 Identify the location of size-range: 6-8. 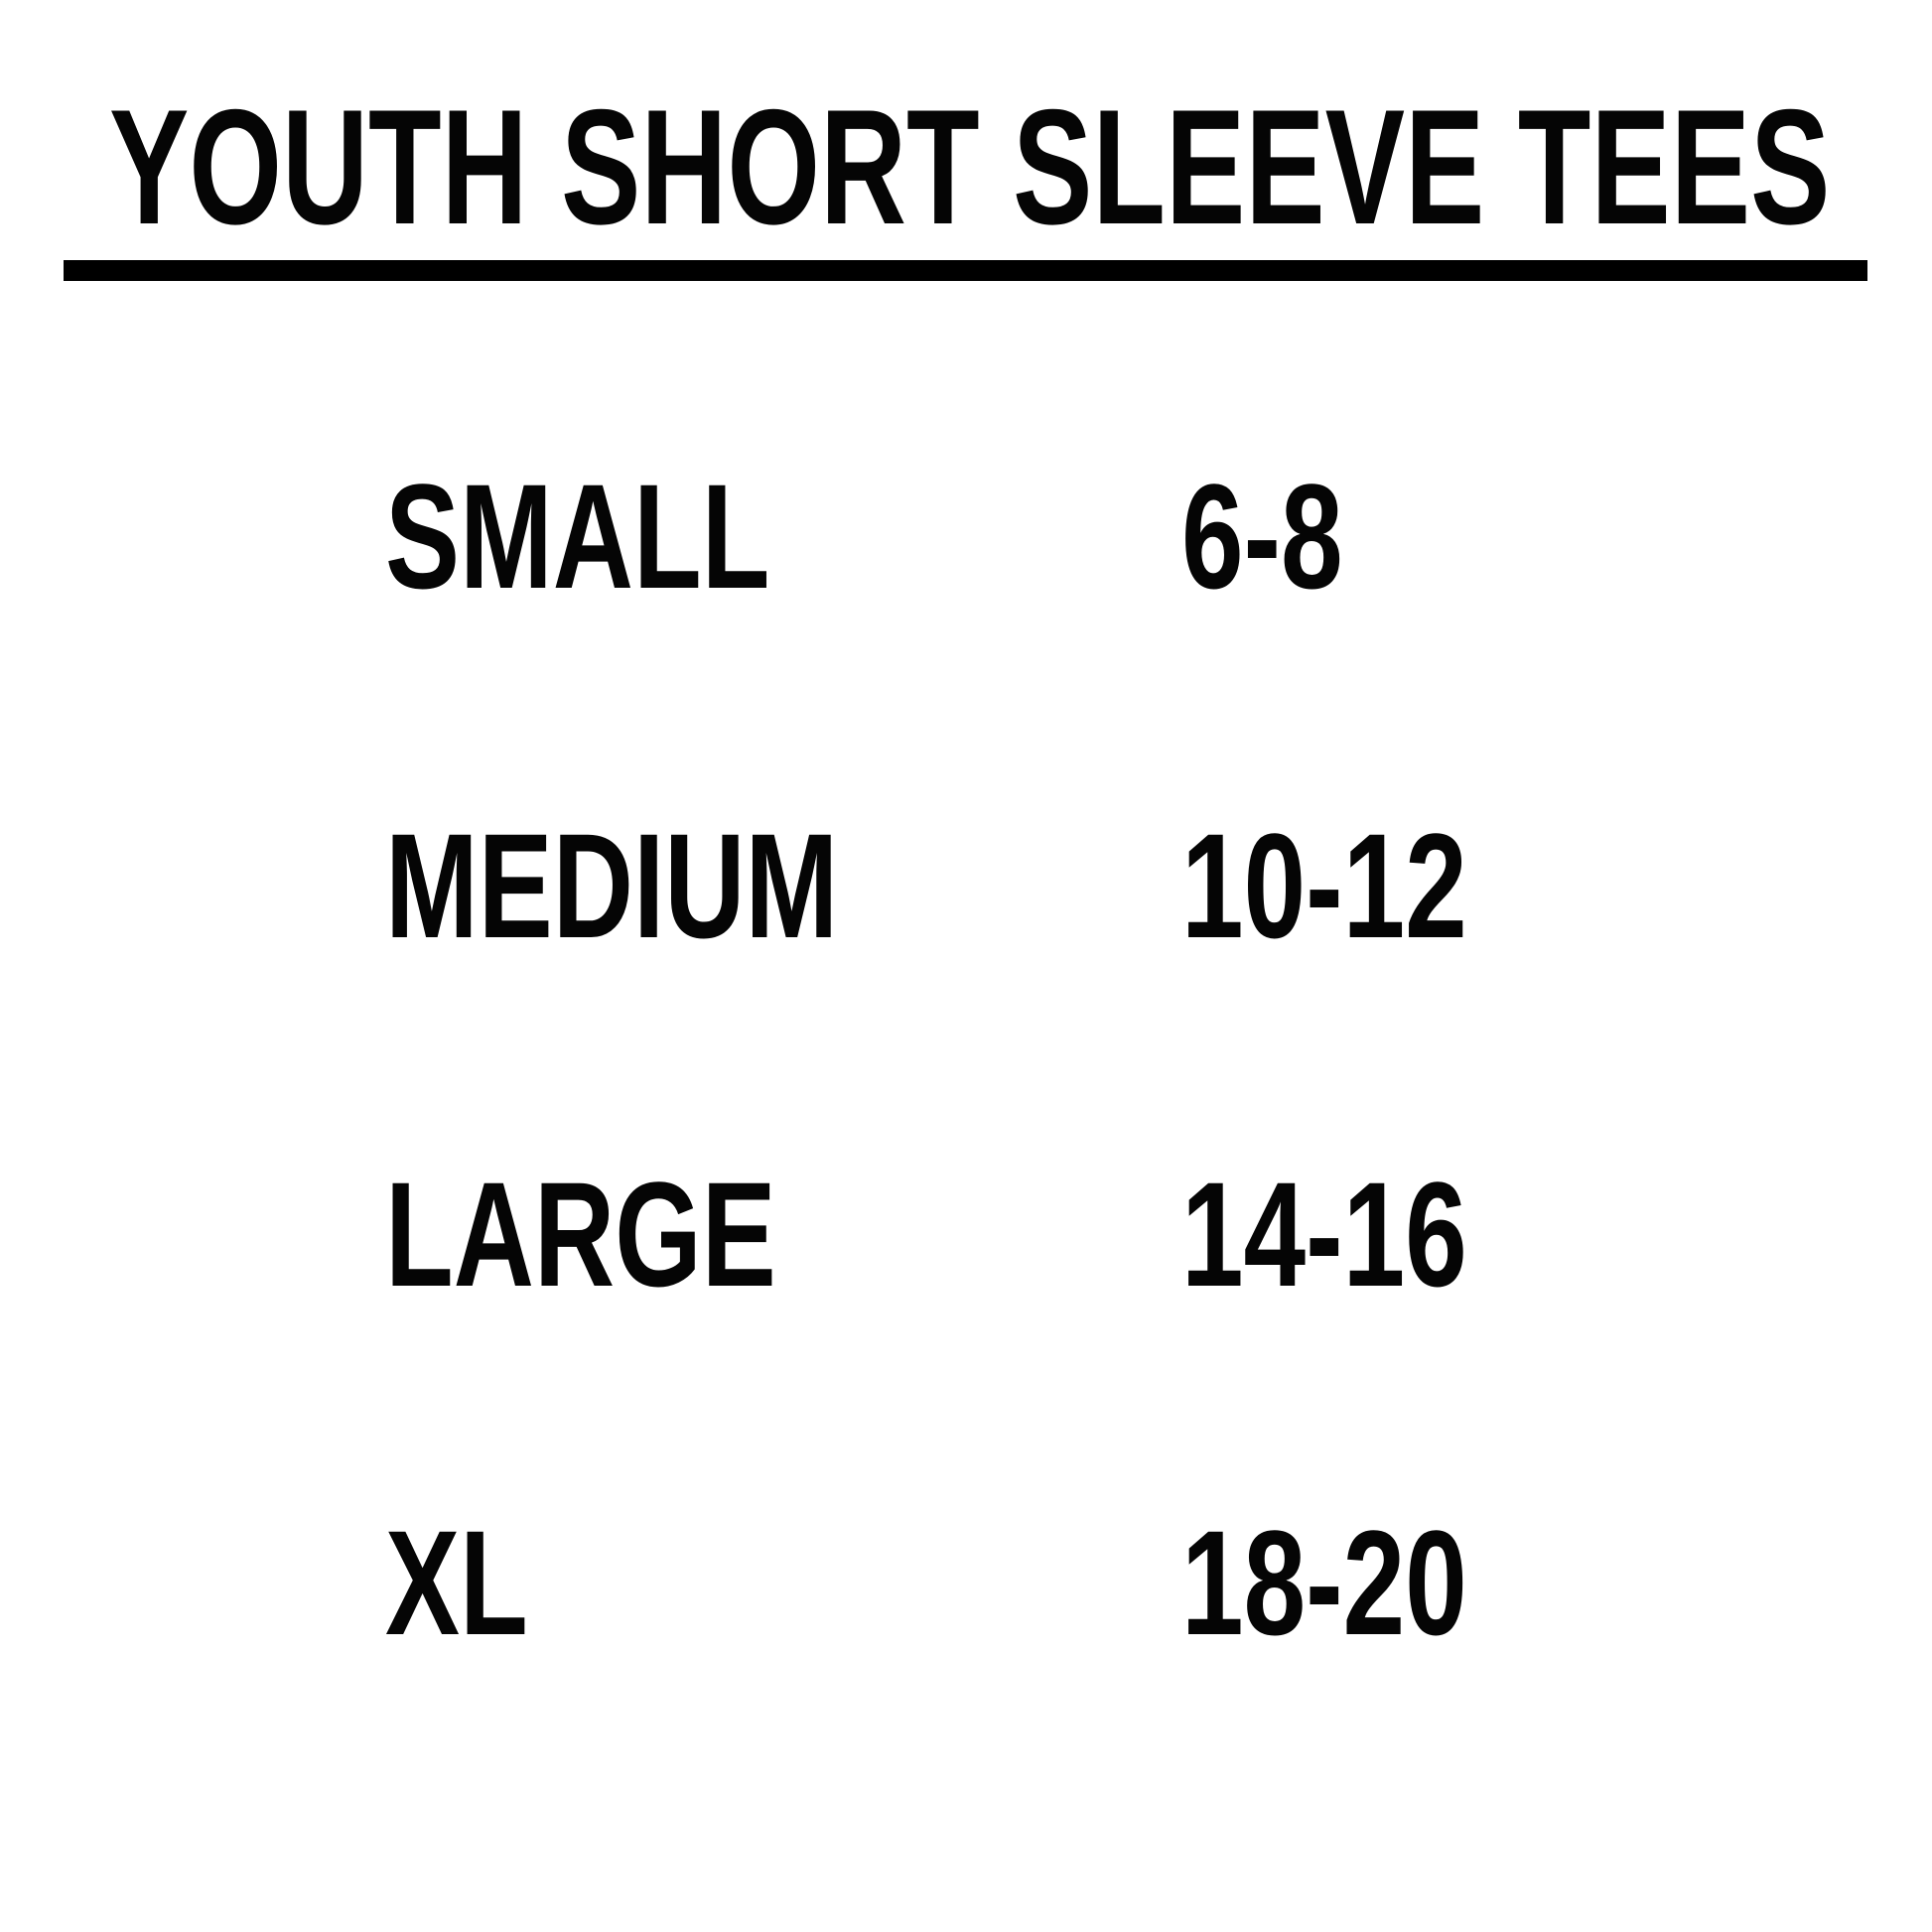
(1262, 536).